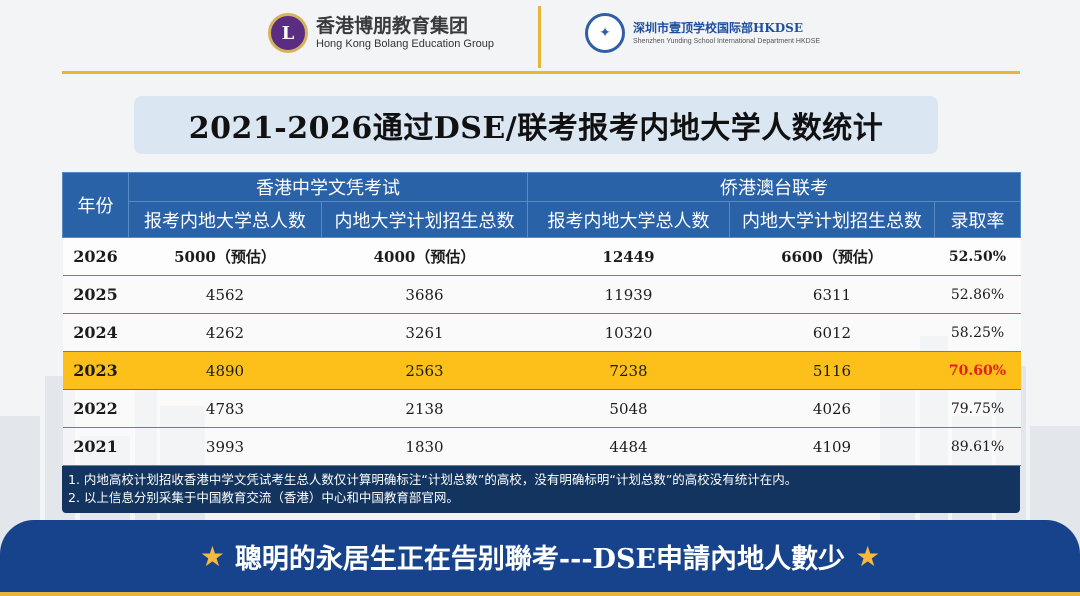 The image size is (1080, 596). What do you see at coordinates (977, 219) in the screenshot?
I see `column-header: 录取率` at bounding box center [977, 219].